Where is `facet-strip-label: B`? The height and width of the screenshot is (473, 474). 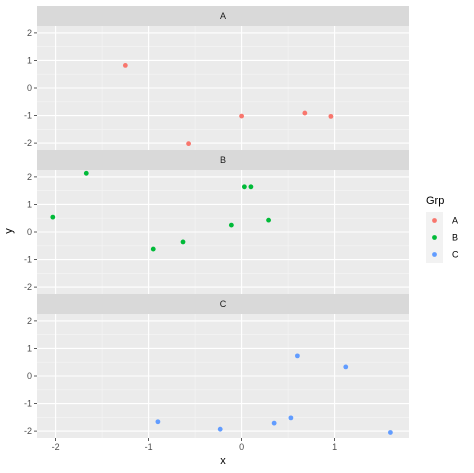
facet-strip-label: B is located at coordinates (223, 160).